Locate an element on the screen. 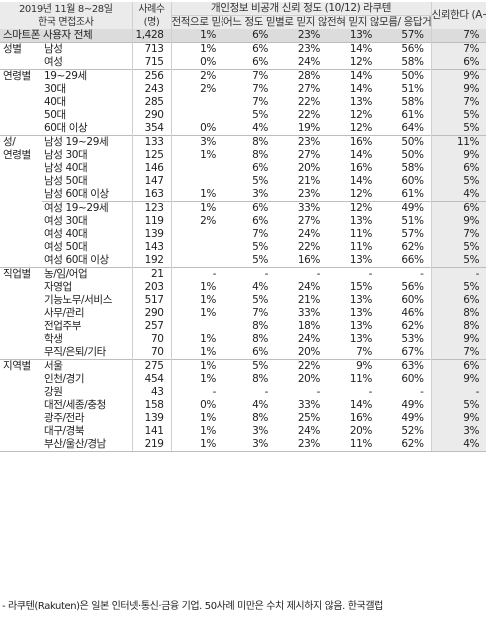 The image size is (488, 617). cell-cases: 256 is located at coordinates (151, 76).